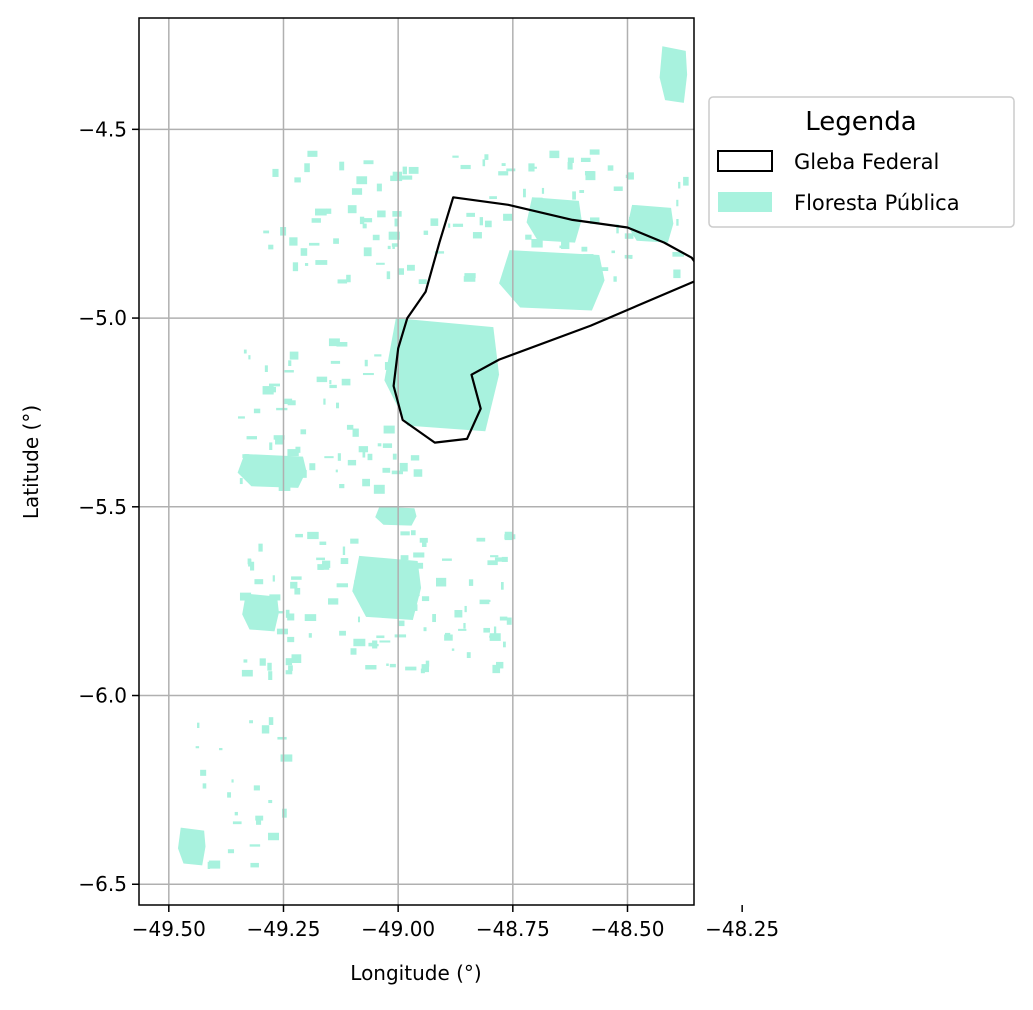 The height and width of the screenshot is (1010, 1033). Describe the element at coordinates (415, 973) in the screenshot. I see `x-axis-label: Longitude (°)` at that location.